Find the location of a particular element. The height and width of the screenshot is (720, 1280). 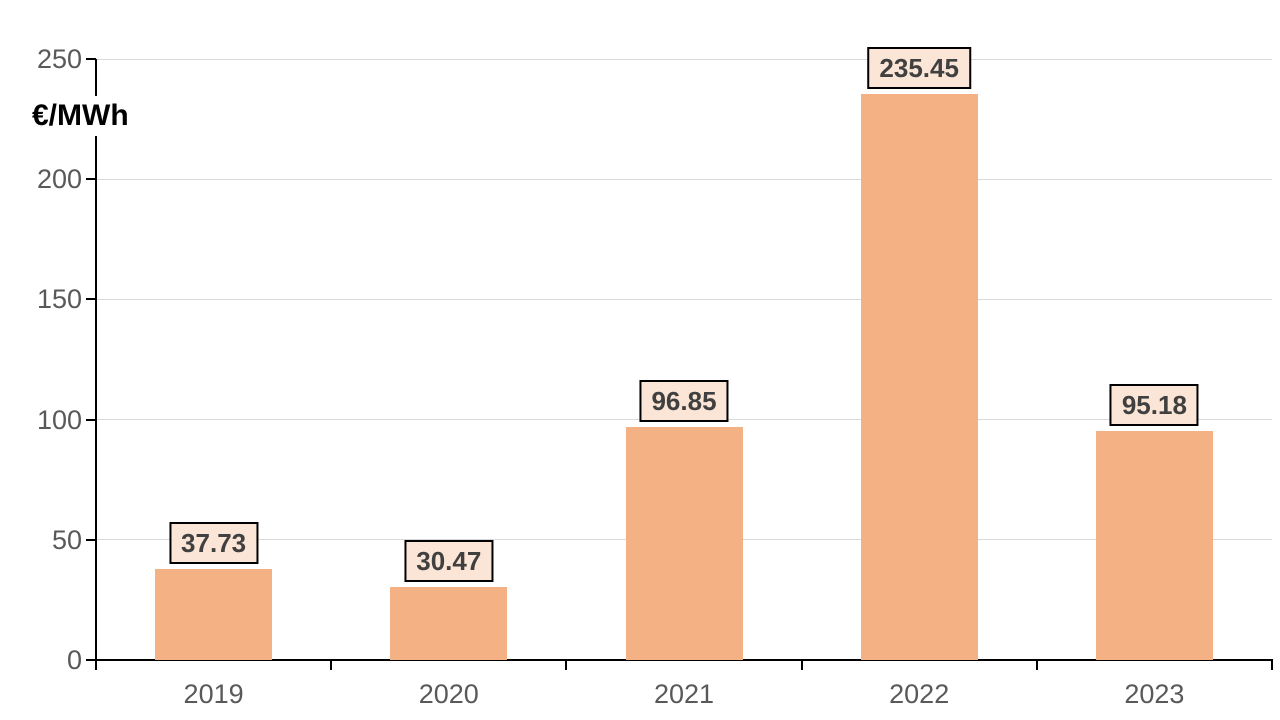

bar-2021 is located at coordinates (684, 543).